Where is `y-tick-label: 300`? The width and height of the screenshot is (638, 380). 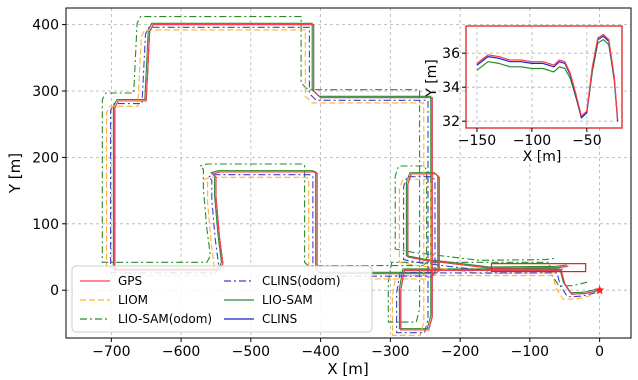 y-tick-label: 300 is located at coordinates (45, 92).